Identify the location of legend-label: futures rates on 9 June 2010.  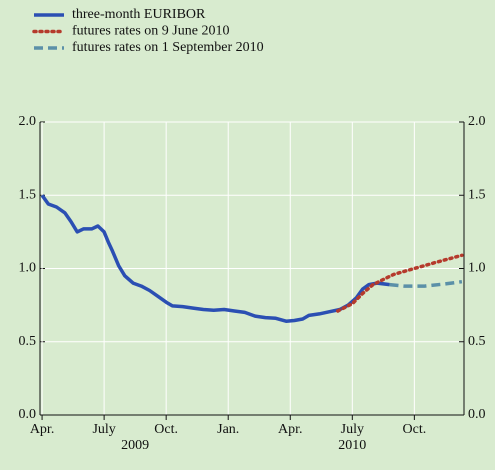
(150, 31).